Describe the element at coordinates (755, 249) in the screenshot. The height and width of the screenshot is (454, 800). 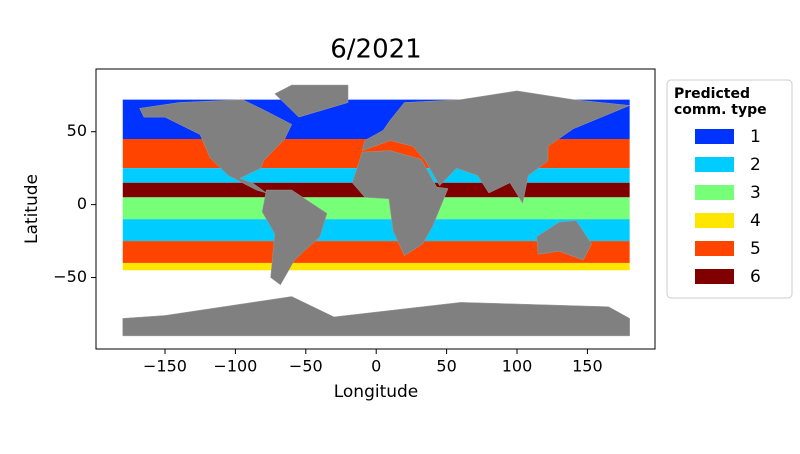
I see `legend-label: 5` at that location.